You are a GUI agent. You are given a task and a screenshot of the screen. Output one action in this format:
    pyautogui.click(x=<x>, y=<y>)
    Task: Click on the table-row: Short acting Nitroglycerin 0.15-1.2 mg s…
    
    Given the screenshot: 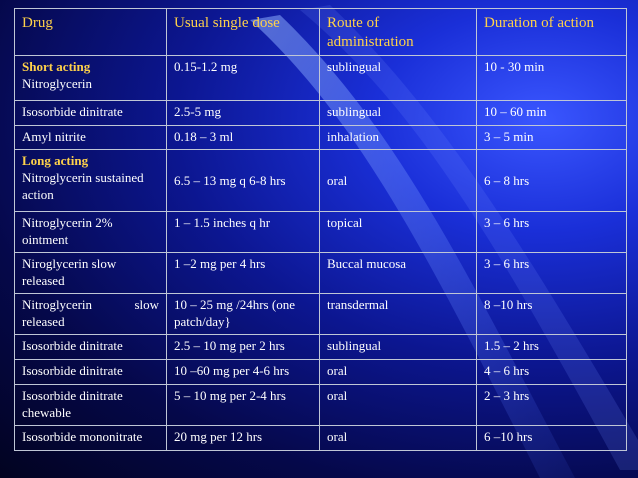 What is the action you would take?
    pyautogui.click(x=320, y=78)
    